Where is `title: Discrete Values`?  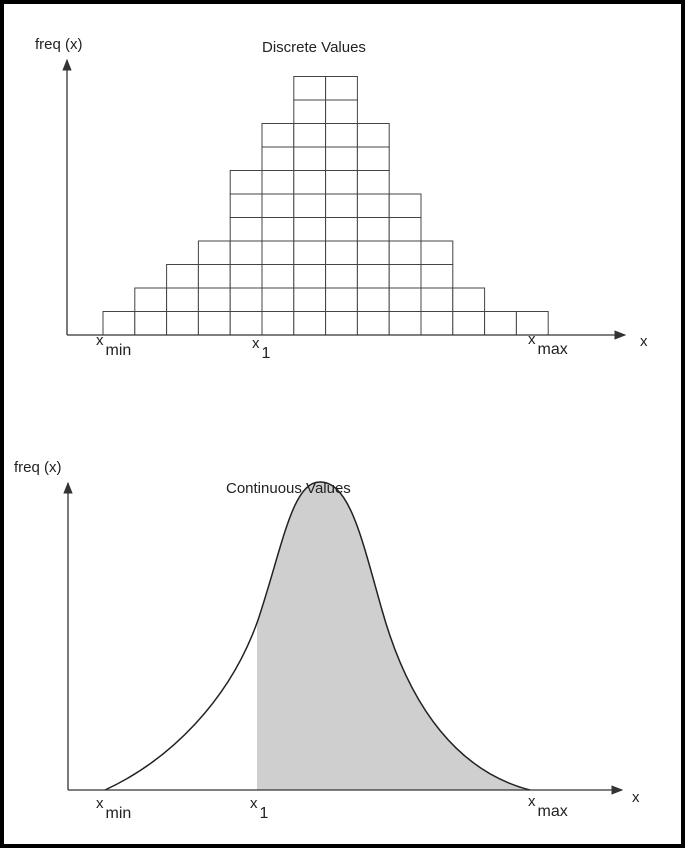 title: Discrete Values is located at coordinates (314, 47).